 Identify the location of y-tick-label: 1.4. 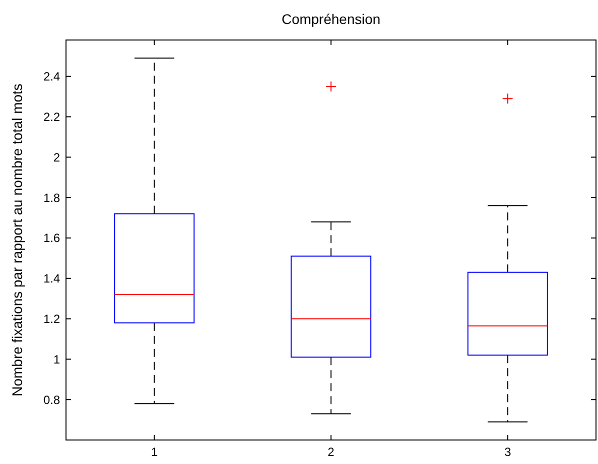
(51, 279).